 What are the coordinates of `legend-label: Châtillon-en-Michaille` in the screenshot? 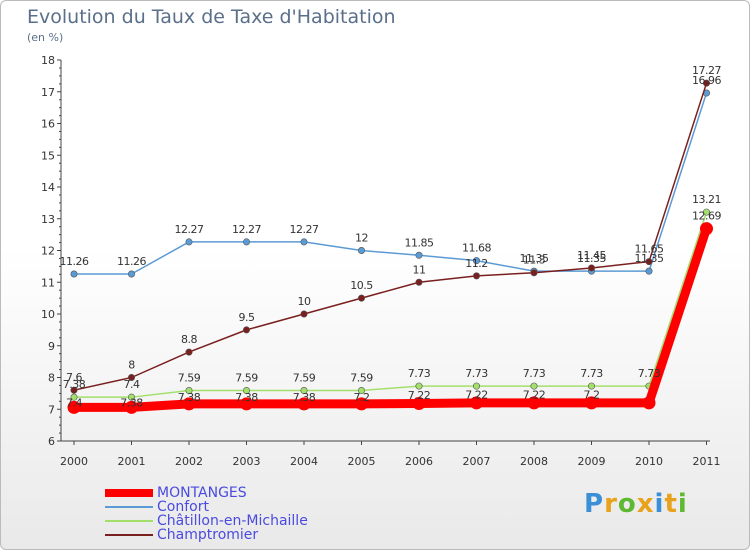 It's located at (232, 521).